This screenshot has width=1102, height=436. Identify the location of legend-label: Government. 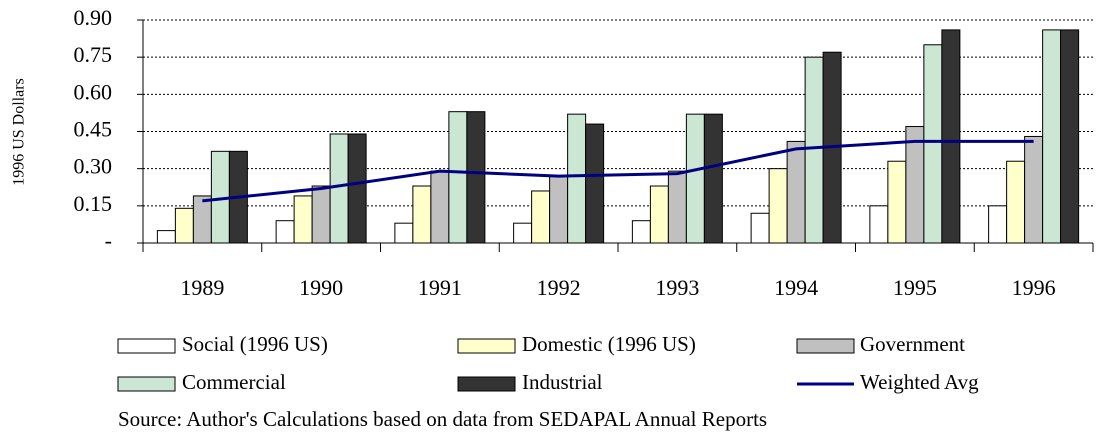
(912, 344).